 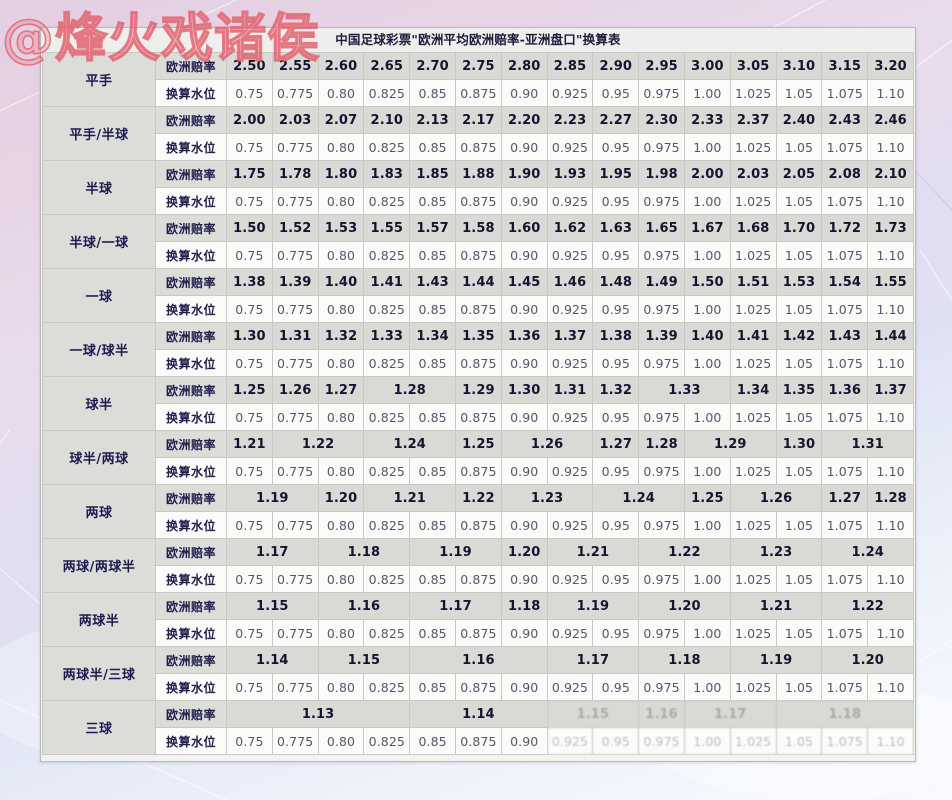 What do you see at coordinates (661, 282) in the screenshot?
I see `odds-cell: 1.49` at bounding box center [661, 282].